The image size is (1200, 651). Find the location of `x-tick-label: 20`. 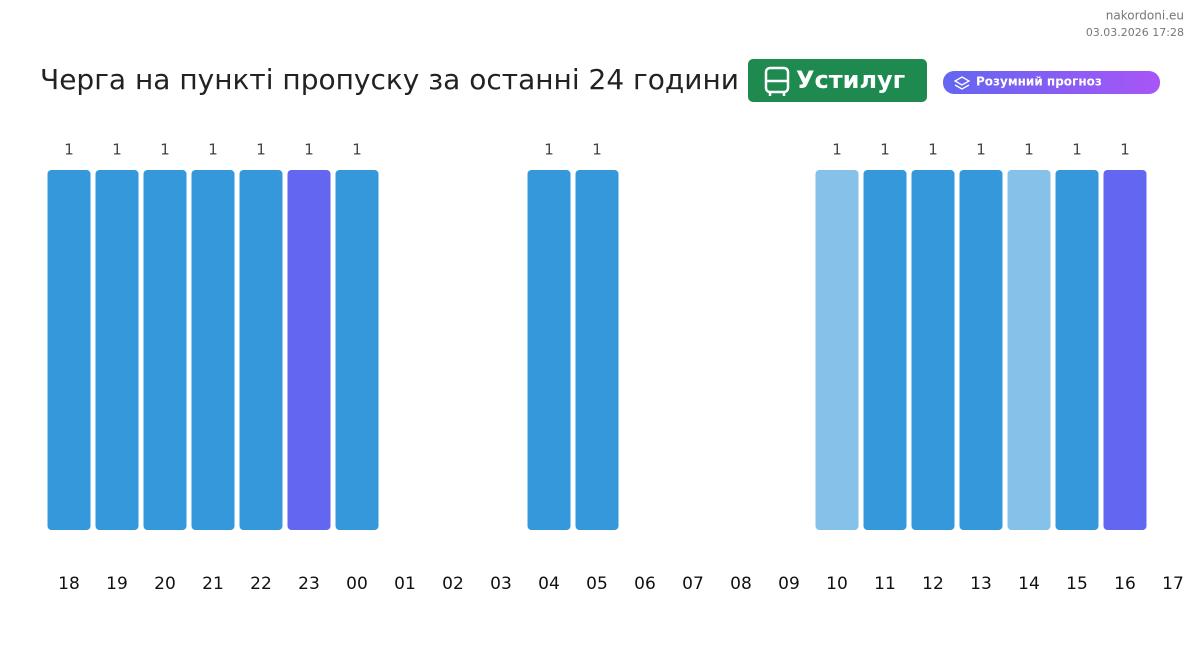

x-tick-label: 20 is located at coordinates (165, 584).